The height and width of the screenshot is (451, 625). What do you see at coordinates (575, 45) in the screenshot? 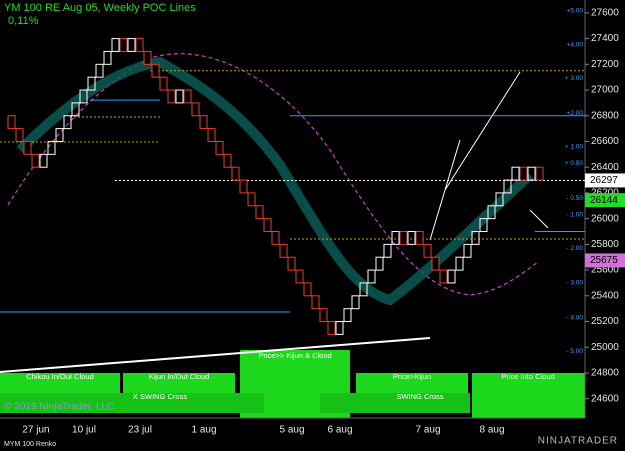
I see `level-label: +4.00` at bounding box center [575, 45].